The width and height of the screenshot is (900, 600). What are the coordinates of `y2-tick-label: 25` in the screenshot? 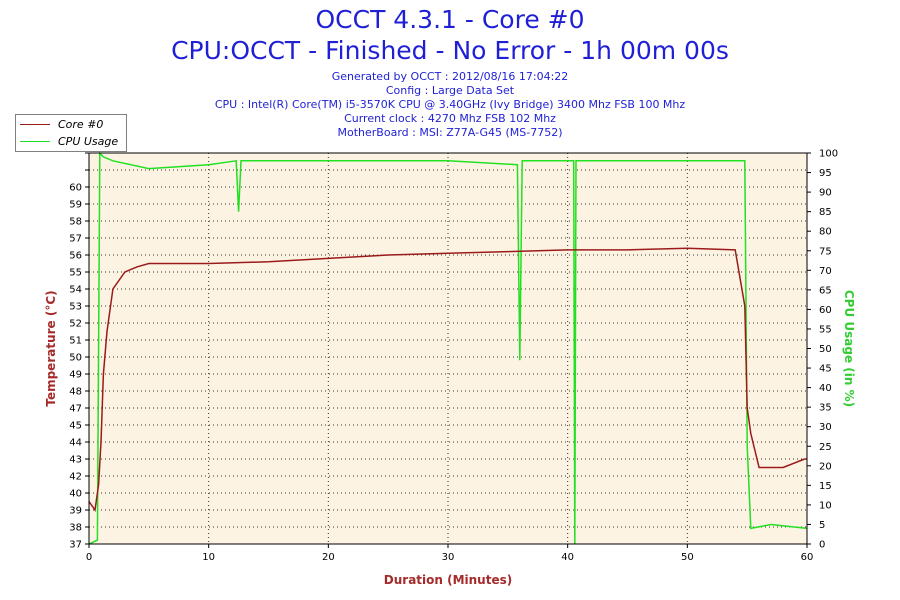 It's located at (825, 447).